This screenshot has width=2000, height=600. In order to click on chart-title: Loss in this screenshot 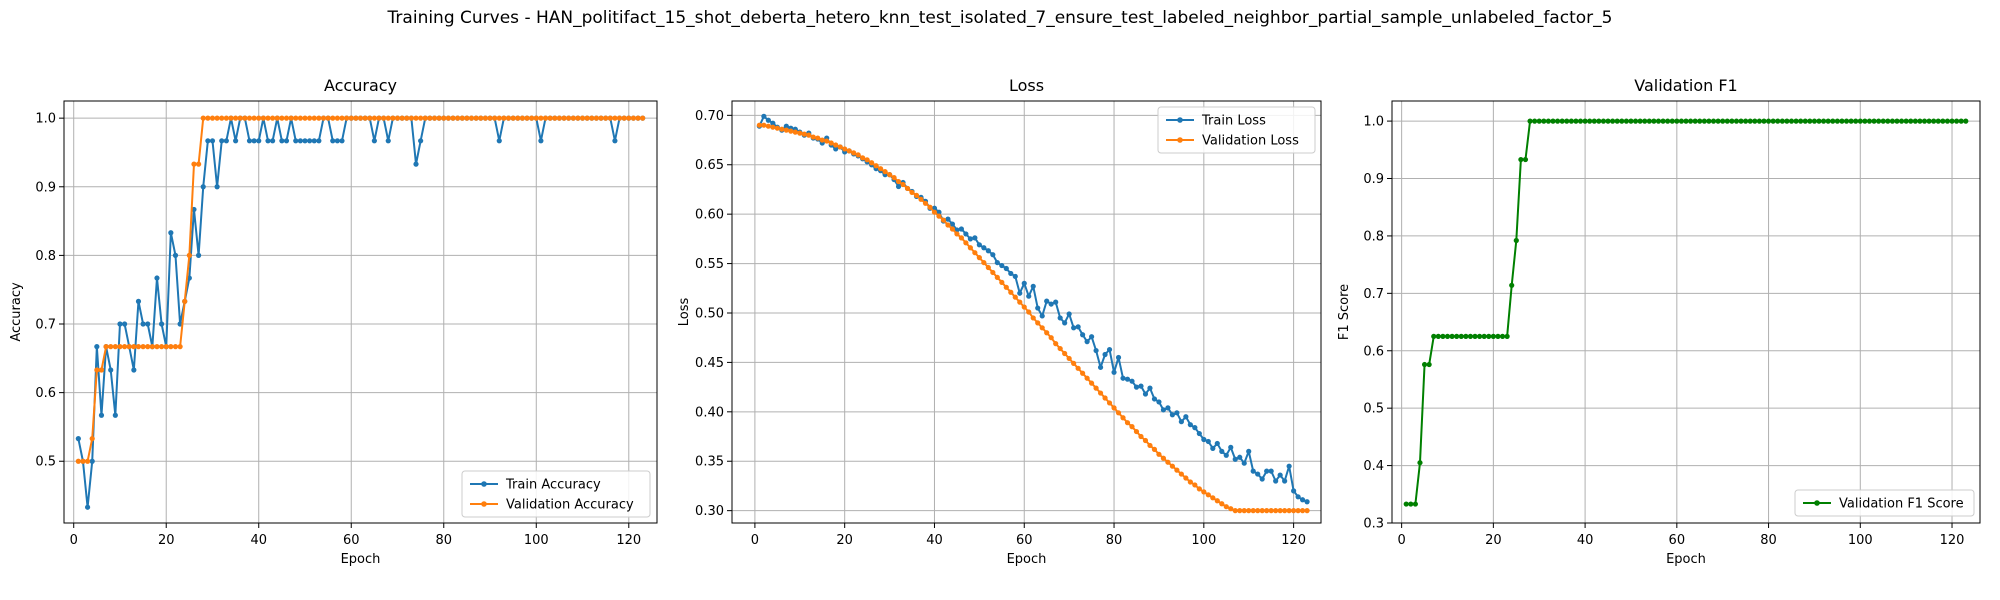, I will do `click(1026, 85)`.